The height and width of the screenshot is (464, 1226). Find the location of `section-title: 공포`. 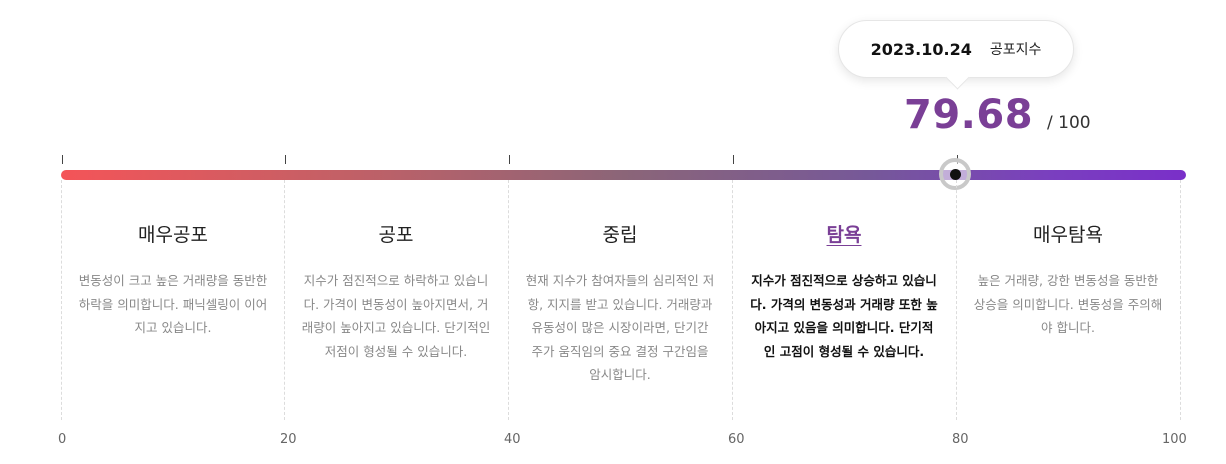

section-title: 공포 is located at coordinates (396, 235).